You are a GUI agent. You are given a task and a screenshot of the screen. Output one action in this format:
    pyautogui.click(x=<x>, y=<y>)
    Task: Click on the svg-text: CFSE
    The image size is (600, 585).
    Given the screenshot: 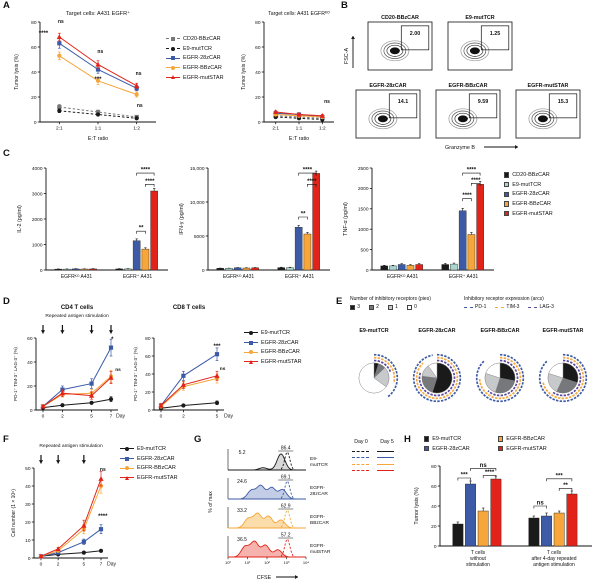 What is the action you would take?
    pyautogui.click(x=264, y=578)
    